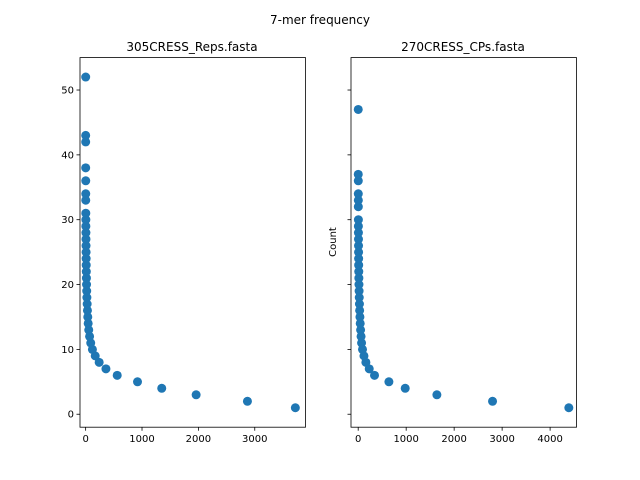 This screenshot has height=480, width=640. I want to click on subplot-right-x-ticks: 0 1000 2000 3000 4000, so click(459, 436).